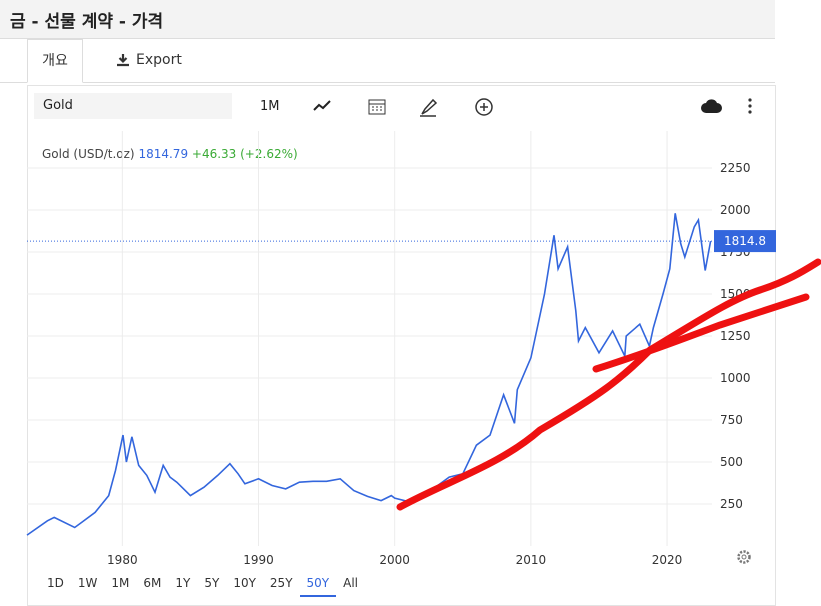  Describe the element at coordinates (531, 560) in the screenshot. I see `x-tick-label: 2010` at that location.